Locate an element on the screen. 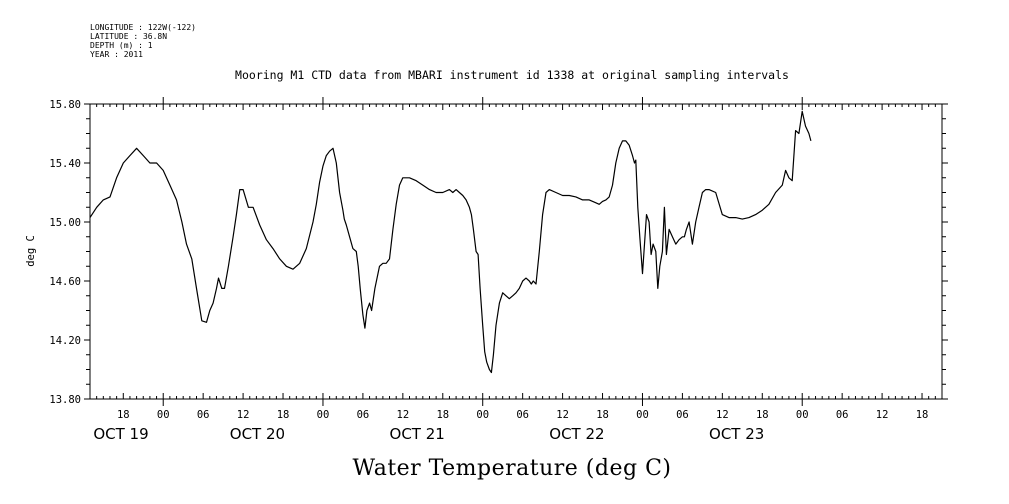 This screenshot has width=1009, height=504. x-axis-caption: Water Temperature (deg C) is located at coordinates (512, 468).